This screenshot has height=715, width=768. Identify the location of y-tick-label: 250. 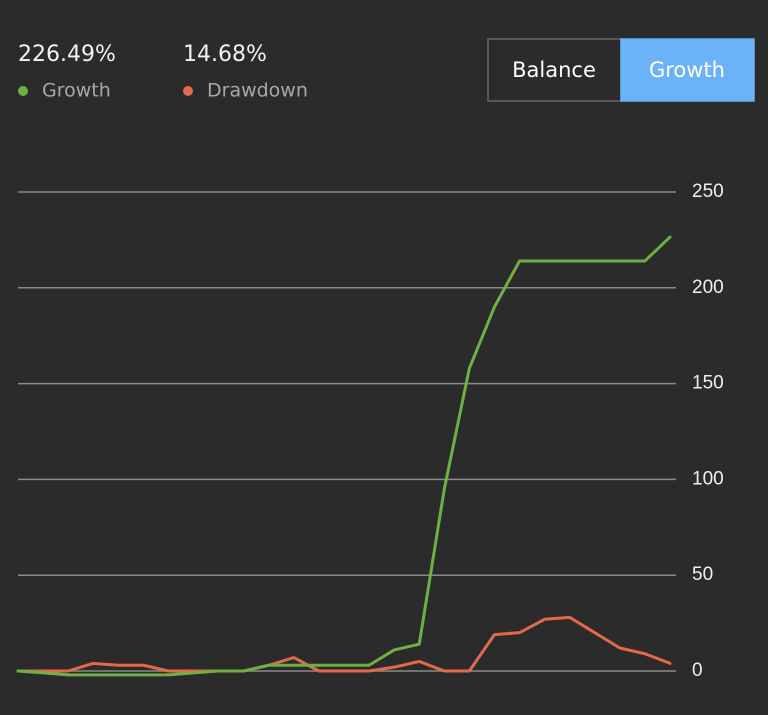
(708, 191).